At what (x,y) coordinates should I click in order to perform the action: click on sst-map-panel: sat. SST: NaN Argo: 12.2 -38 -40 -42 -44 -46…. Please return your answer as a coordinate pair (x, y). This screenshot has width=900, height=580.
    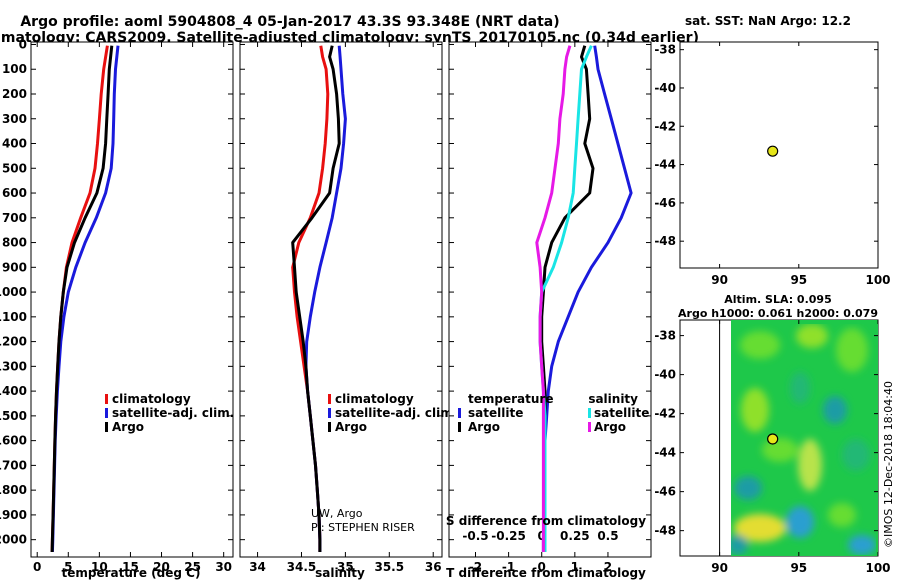
    Looking at the image, I should click on (772, 150).